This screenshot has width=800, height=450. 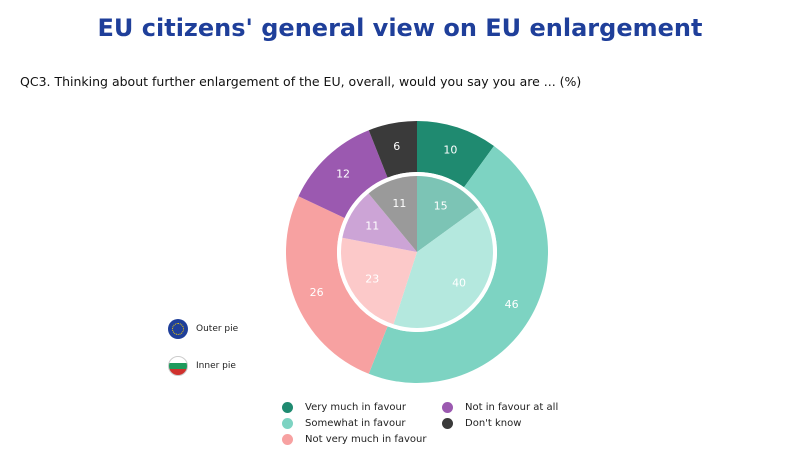 I want to click on outer-pie-legend-item: Outer pie, so click(x=203, y=329).